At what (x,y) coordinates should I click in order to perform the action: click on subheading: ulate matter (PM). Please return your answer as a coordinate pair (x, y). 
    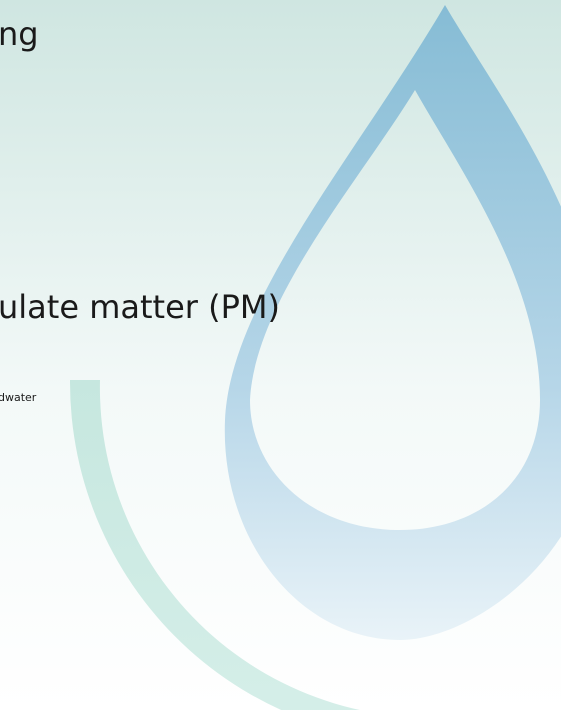
    Looking at the image, I should click on (140, 307).